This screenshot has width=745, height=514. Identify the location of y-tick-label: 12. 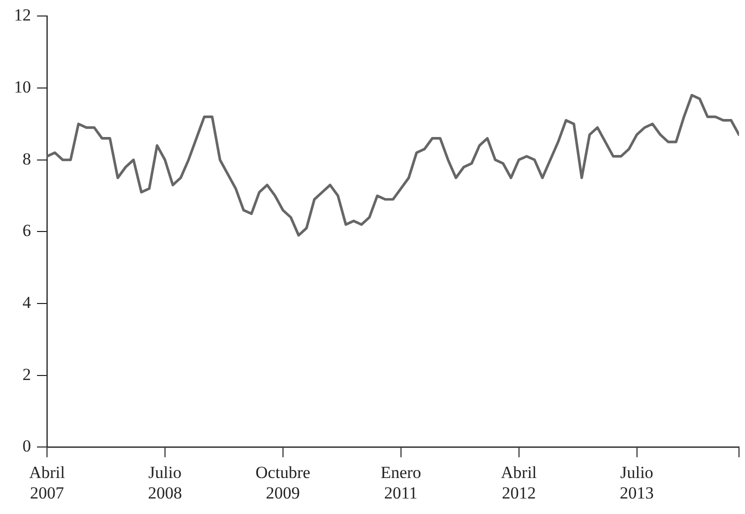
(22, 15).